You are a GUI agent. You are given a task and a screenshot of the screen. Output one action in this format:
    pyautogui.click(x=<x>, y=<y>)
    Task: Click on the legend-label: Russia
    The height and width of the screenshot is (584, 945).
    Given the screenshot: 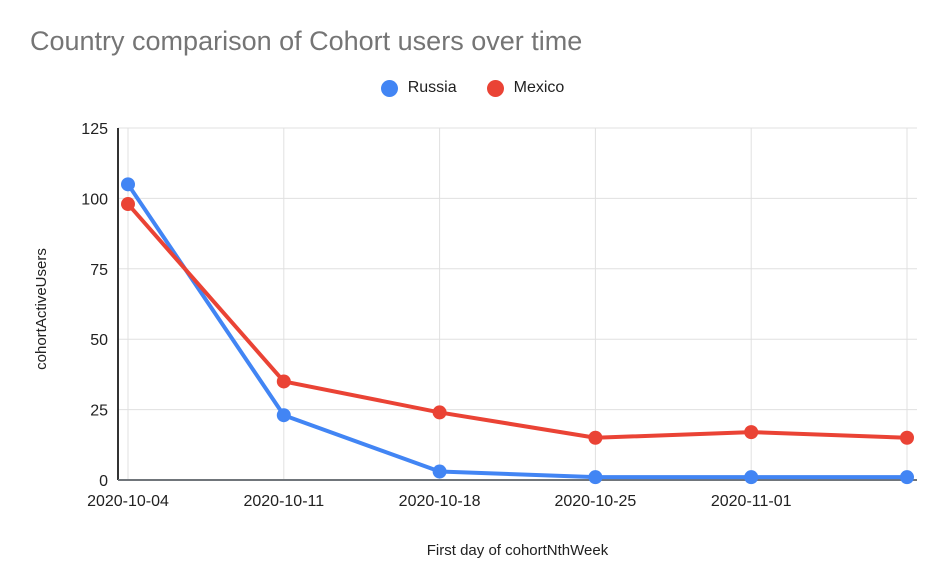 What is the action you would take?
    pyautogui.click(x=432, y=87)
    